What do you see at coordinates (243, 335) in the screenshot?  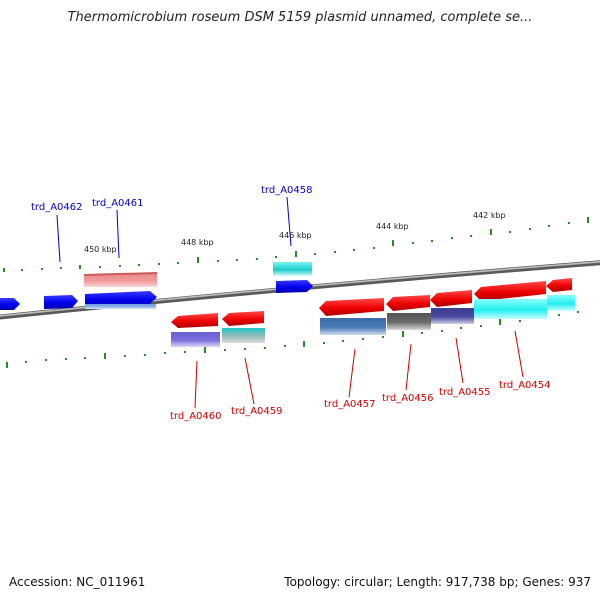 I see `feature-block-cyan-gray` at bounding box center [243, 335].